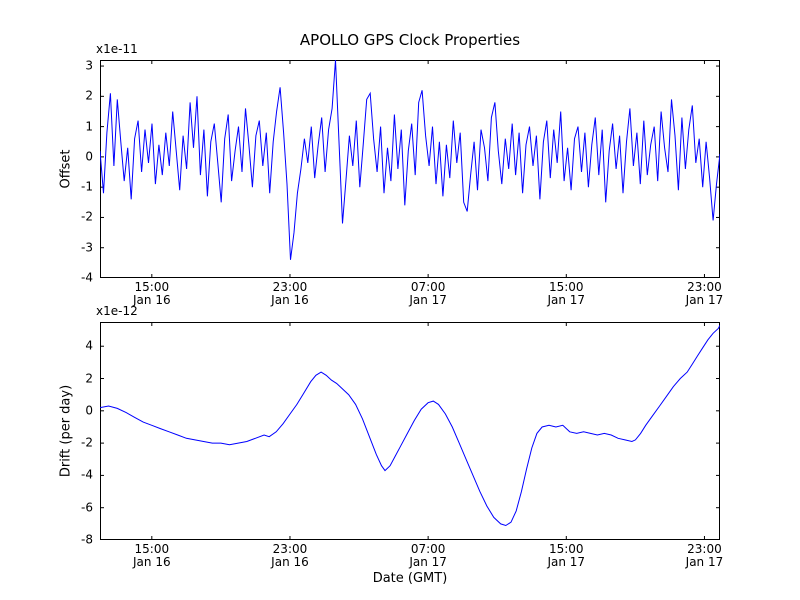 This screenshot has width=800, height=600. What do you see at coordinates (117, 49) in the screenshot?
I see `offset-scale-label: x1e-11` at bounding box center [117, 49].